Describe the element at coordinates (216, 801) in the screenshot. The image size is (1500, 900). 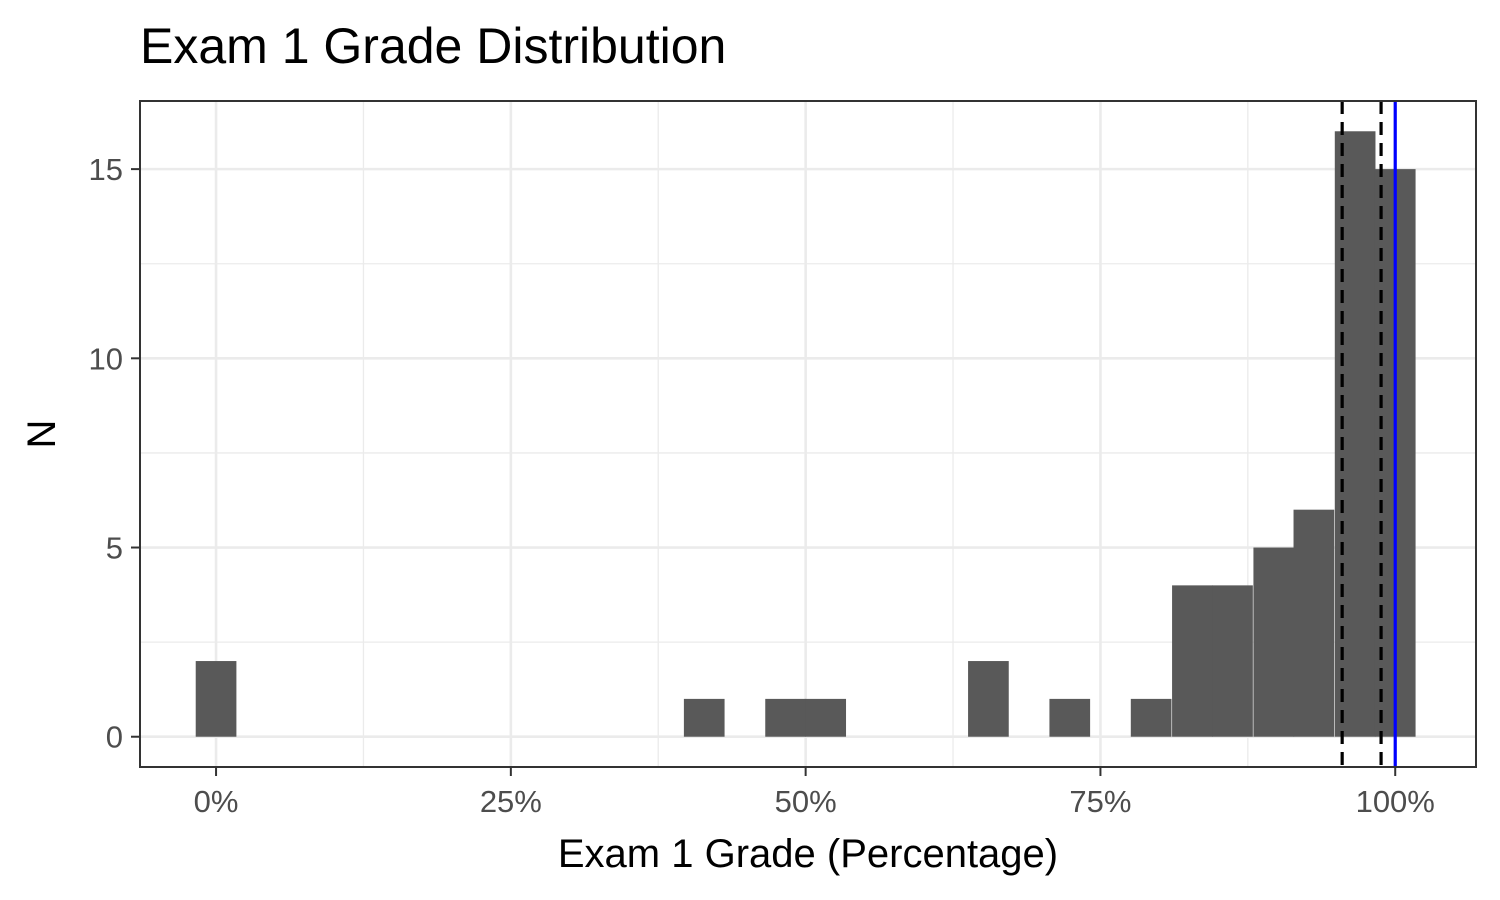
I see `x-tick-label: 0%` at that location.